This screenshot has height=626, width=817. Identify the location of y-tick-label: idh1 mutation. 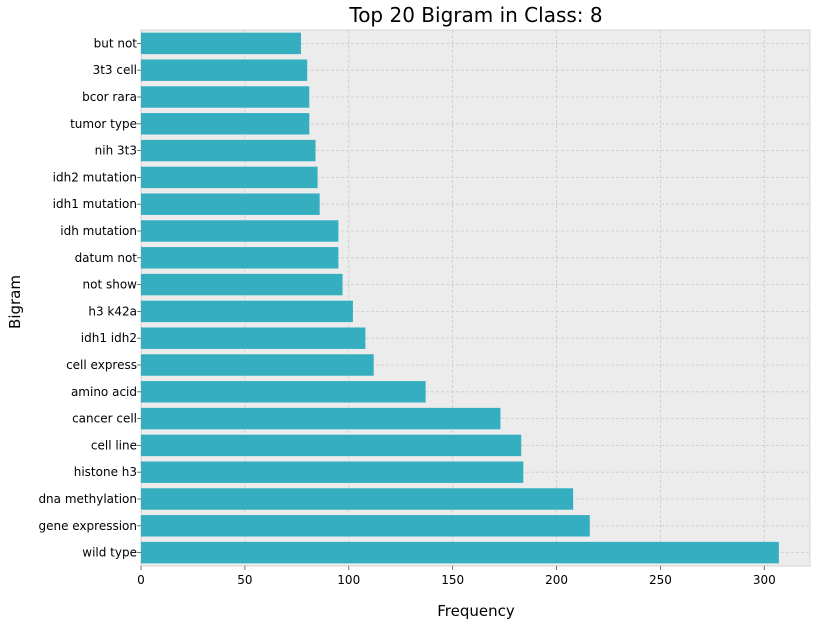
(95, 204).